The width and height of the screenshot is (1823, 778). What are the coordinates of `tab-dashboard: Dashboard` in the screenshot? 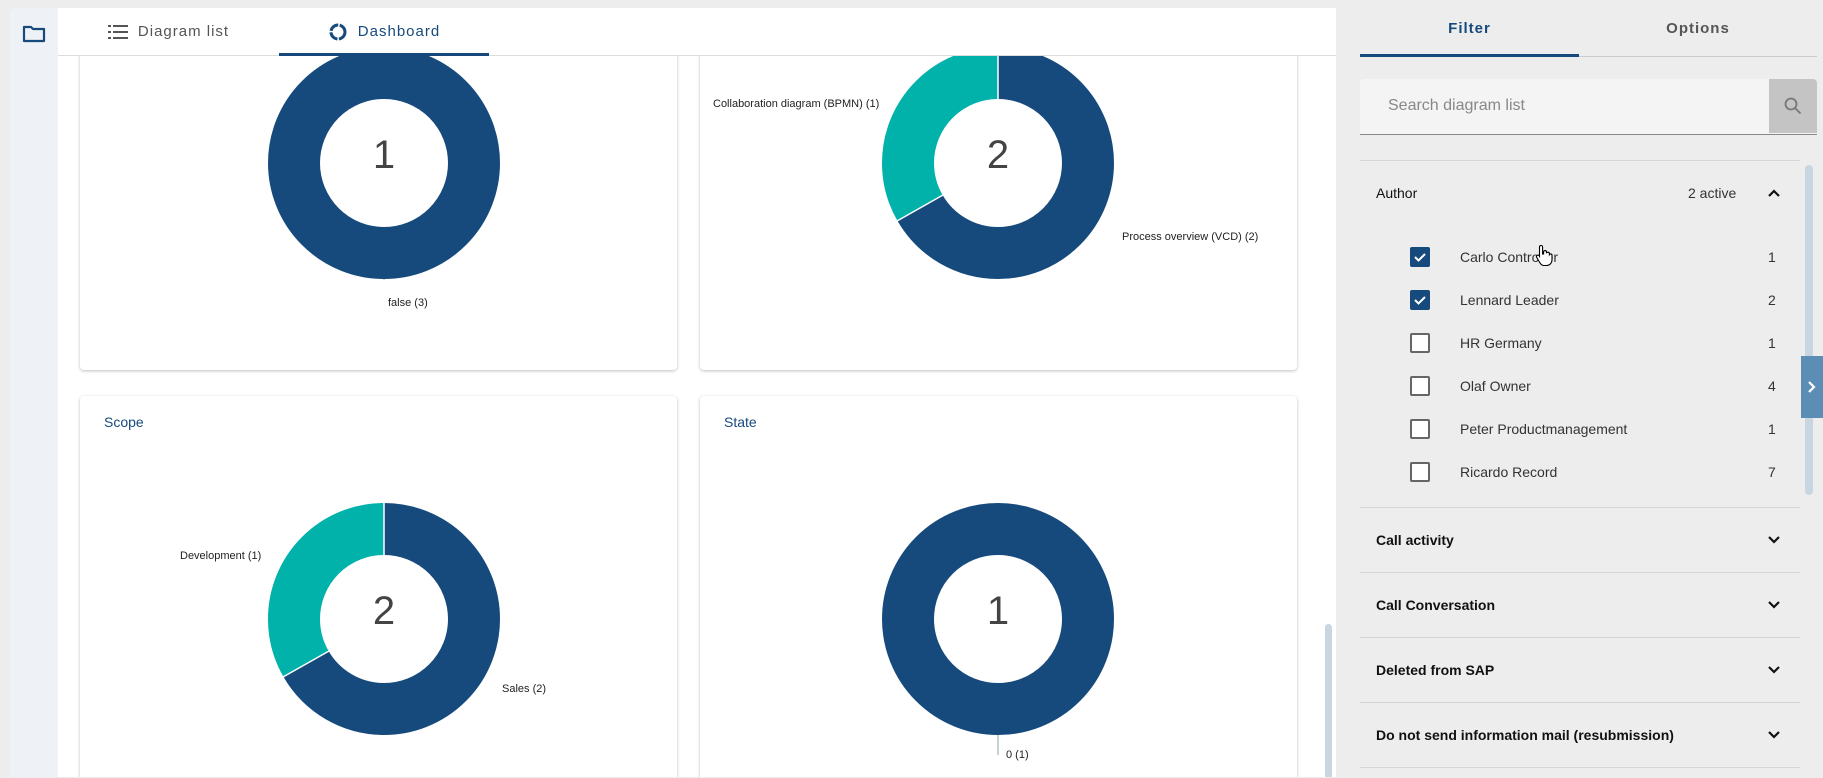 It's located at (384, 32).